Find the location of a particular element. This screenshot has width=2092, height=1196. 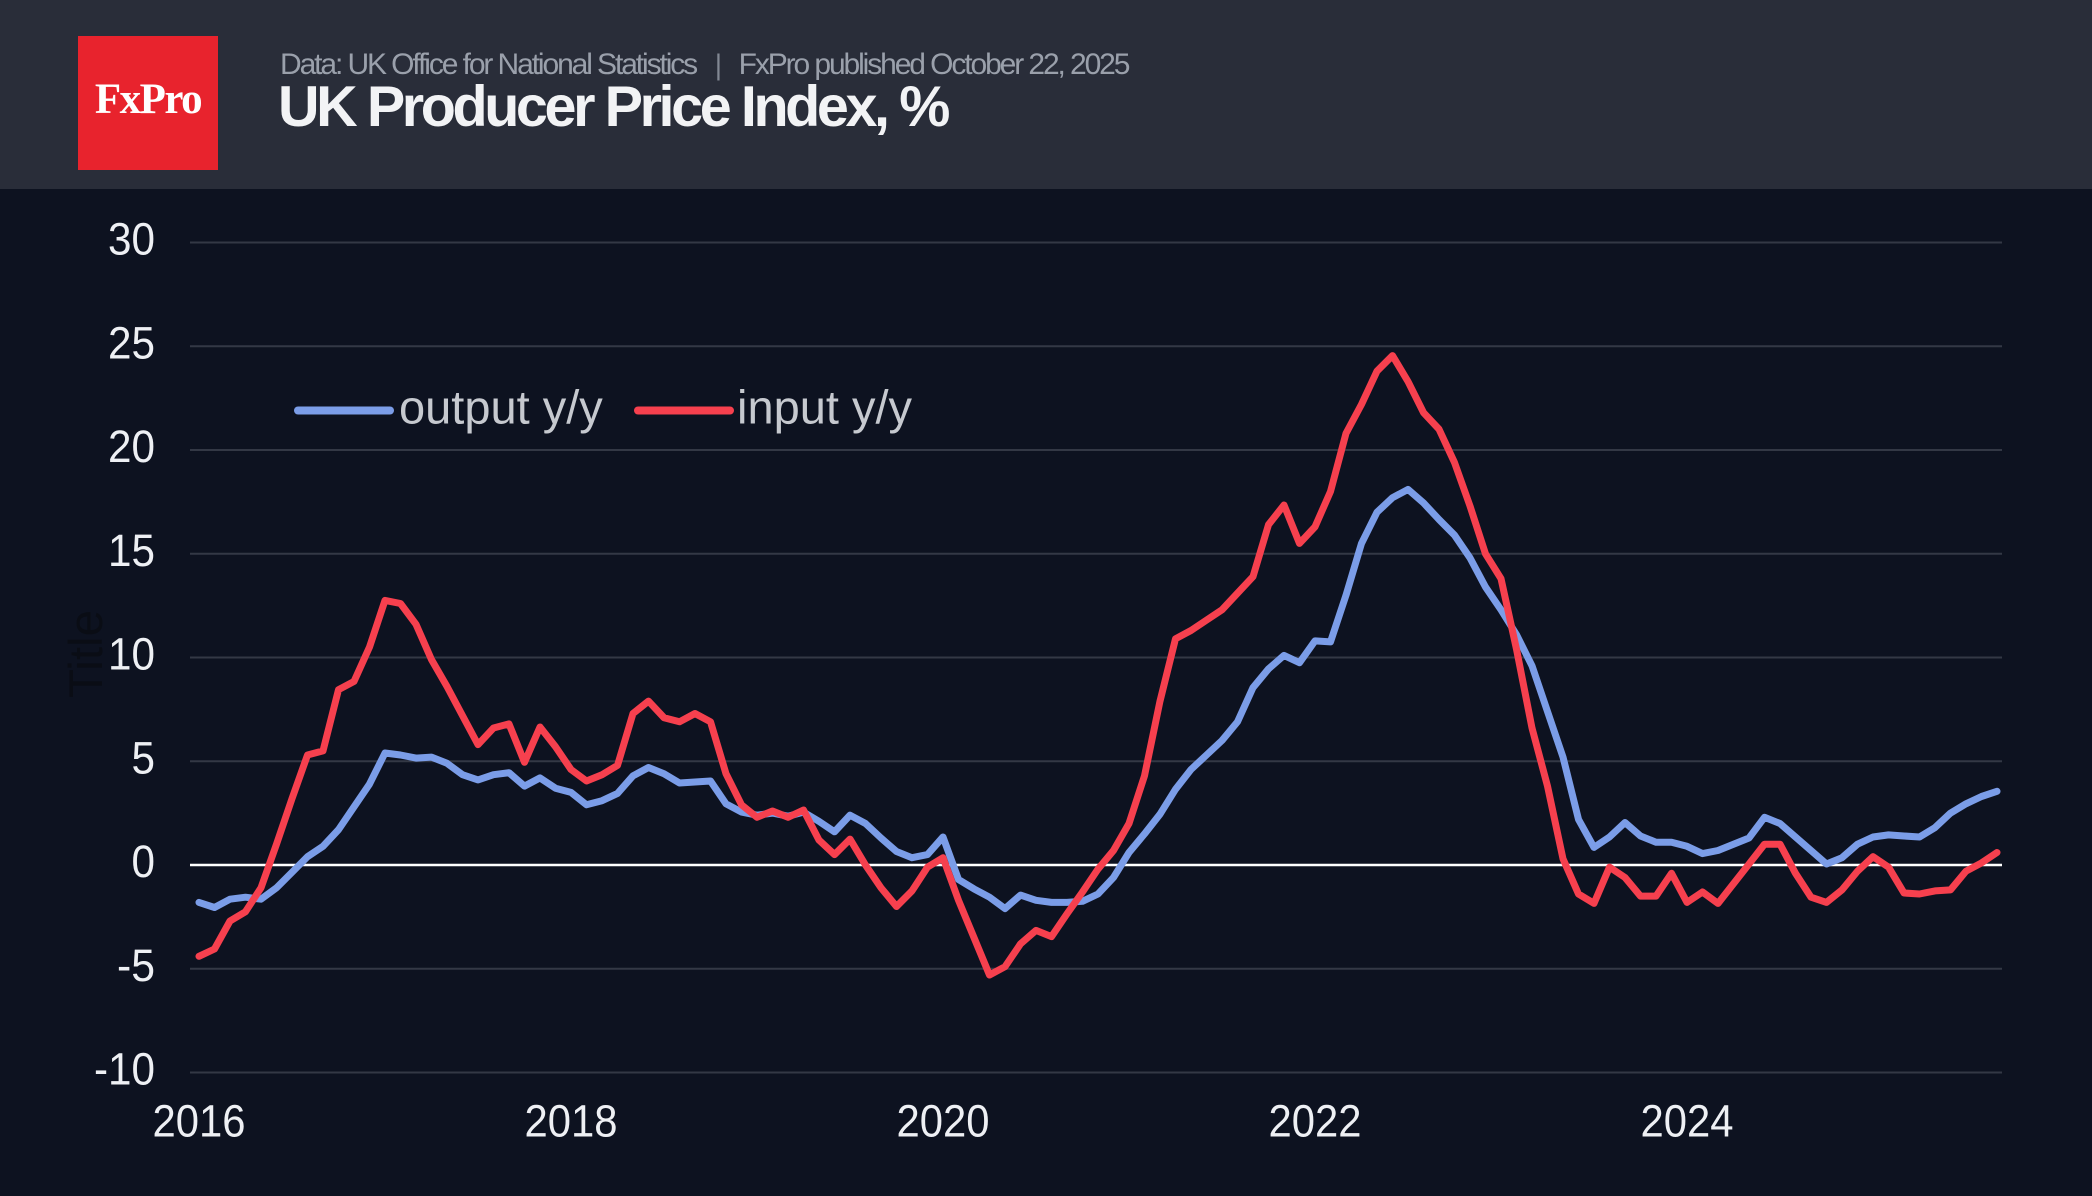

svg-text: 2020 is located at coordinates (943, 1121).